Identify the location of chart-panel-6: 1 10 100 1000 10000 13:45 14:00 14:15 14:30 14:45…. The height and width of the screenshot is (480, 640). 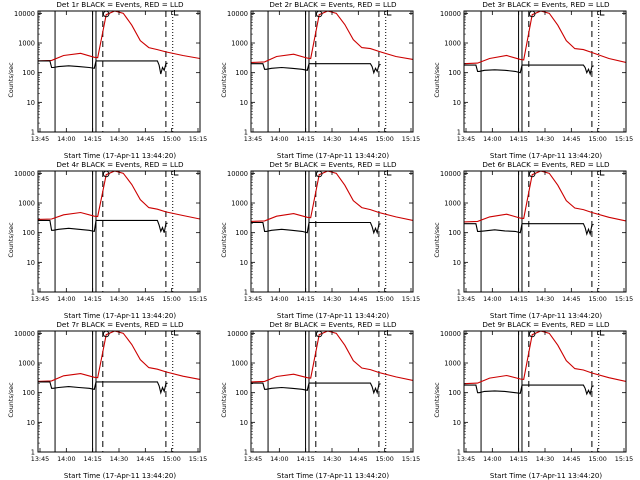
(532, 240).